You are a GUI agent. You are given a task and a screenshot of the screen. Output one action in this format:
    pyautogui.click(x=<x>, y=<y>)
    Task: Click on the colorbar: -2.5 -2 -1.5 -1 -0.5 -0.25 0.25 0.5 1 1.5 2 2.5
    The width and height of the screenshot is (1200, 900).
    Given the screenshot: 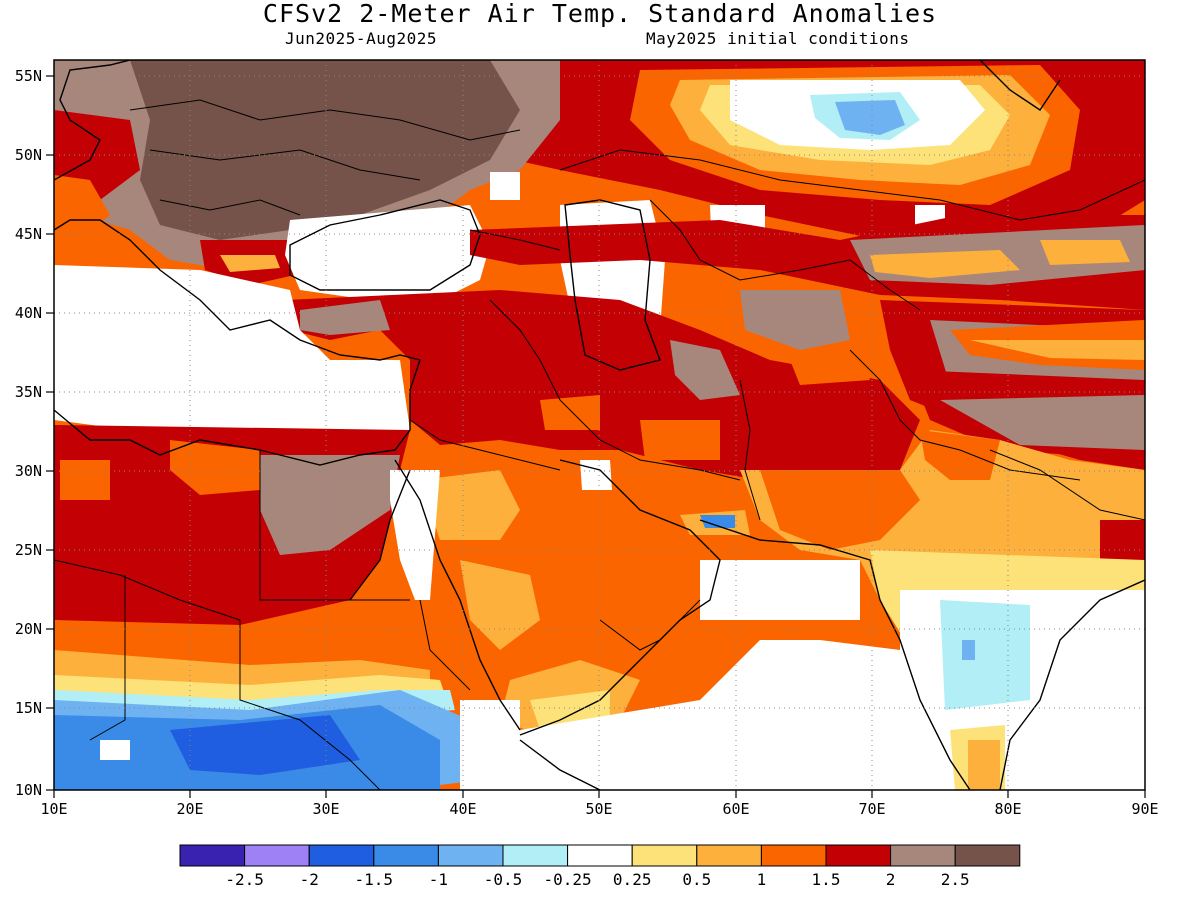 What is the action you would take?
    pyautogui.click(x=600, y=866)
    